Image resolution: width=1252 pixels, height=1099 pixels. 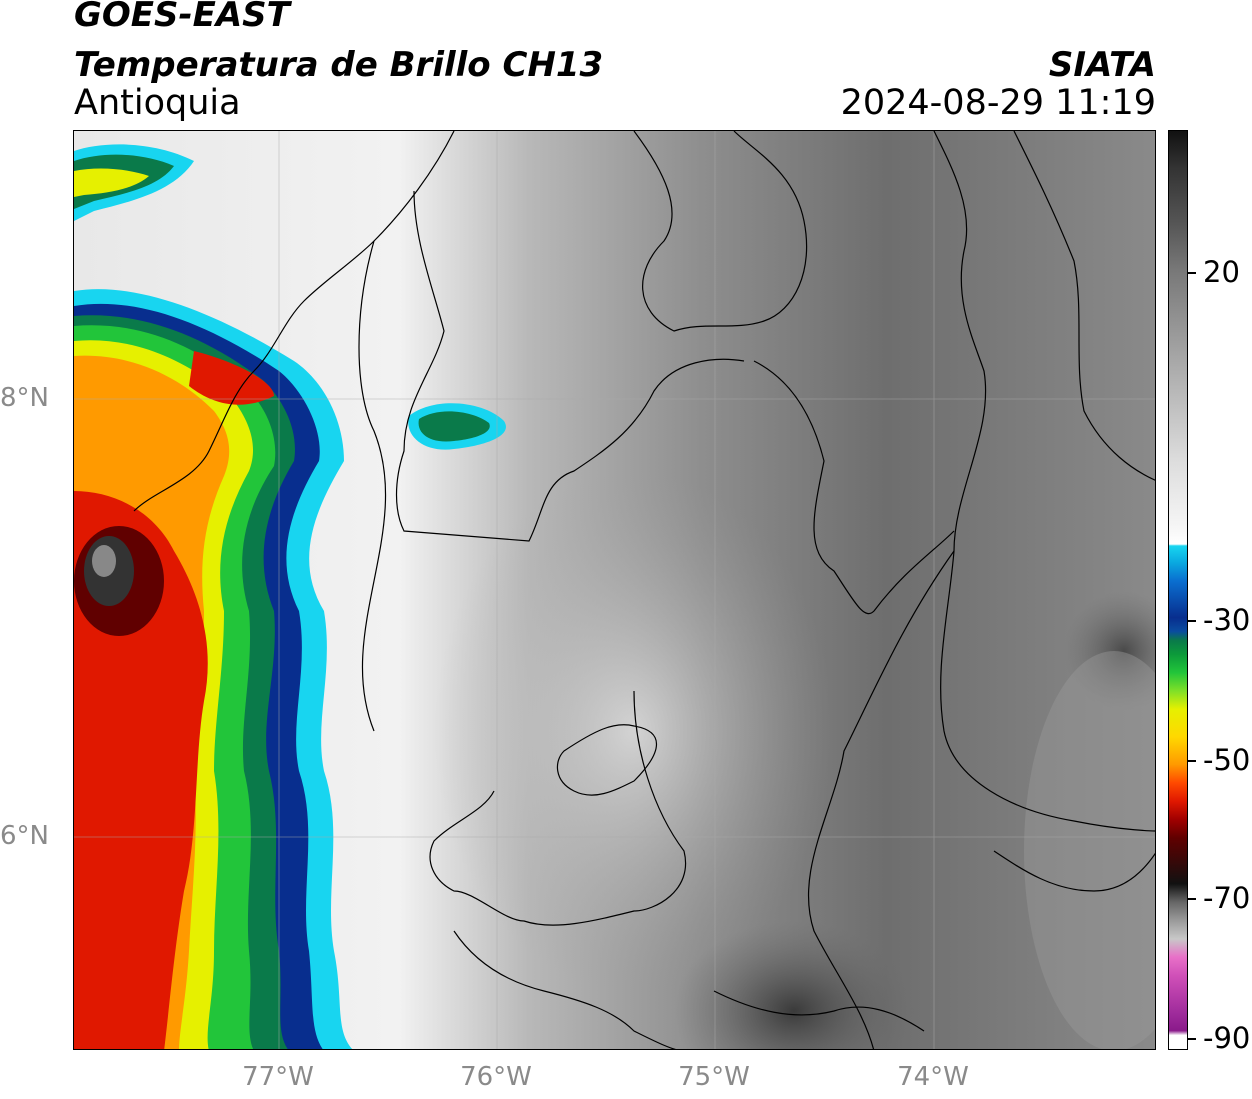 What do you see at coordinates (496, 1077) in the screenshot?
I see `lon-label-76w: 76°W` at bounding box center [496, 1077].